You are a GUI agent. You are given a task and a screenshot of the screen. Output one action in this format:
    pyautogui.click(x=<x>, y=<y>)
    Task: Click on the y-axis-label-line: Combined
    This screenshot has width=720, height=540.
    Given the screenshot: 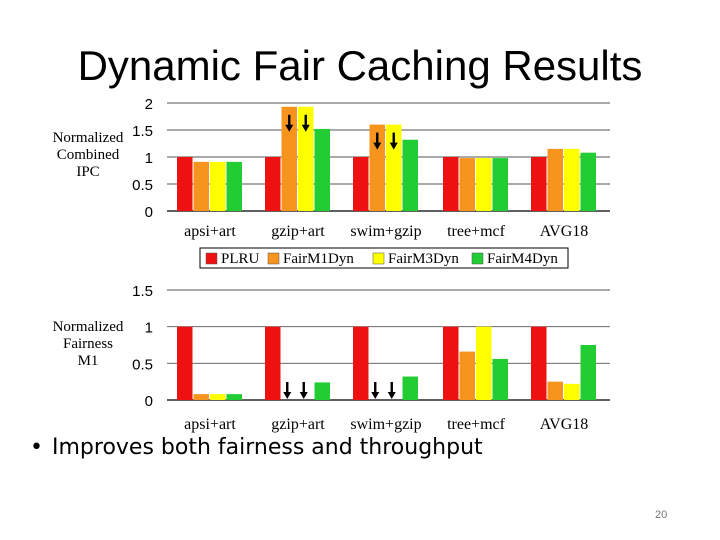 What is the action you would take?
    pyautogui.click(x=88, y=155)
    